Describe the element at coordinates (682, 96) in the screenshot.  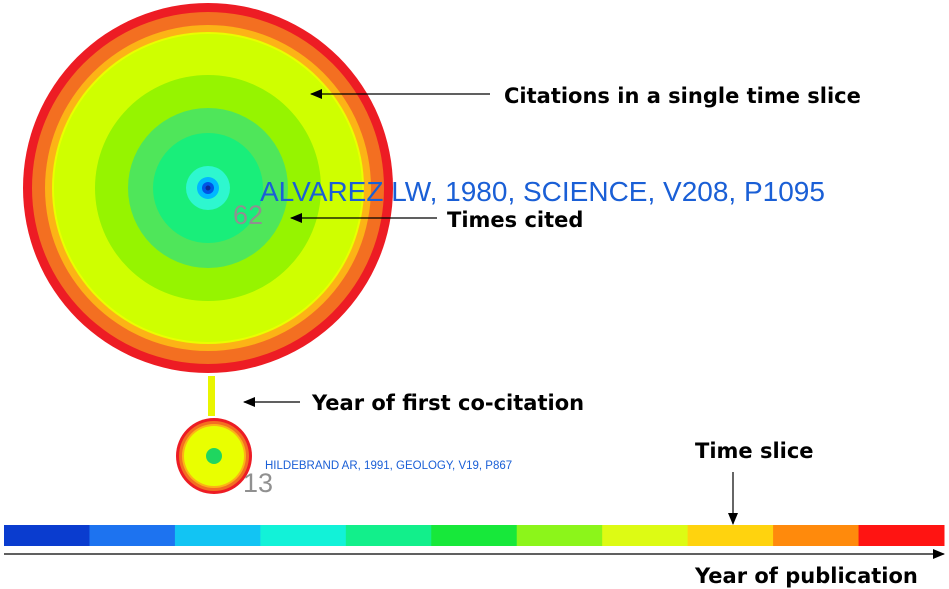
I see `annotation-citations-slice: Citations in a single time slice` at that location.